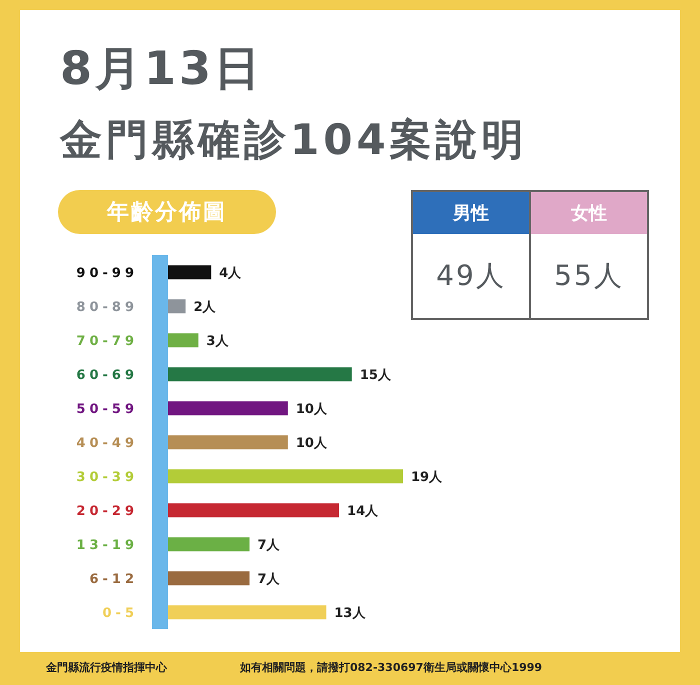 The height and width of the screenshot is (685, 700). What do you see at coordinates (294, 140) in the screenshot?
I see `chart-subtitle: 金門縣確診104案說明` at bounding box center [294, 140].